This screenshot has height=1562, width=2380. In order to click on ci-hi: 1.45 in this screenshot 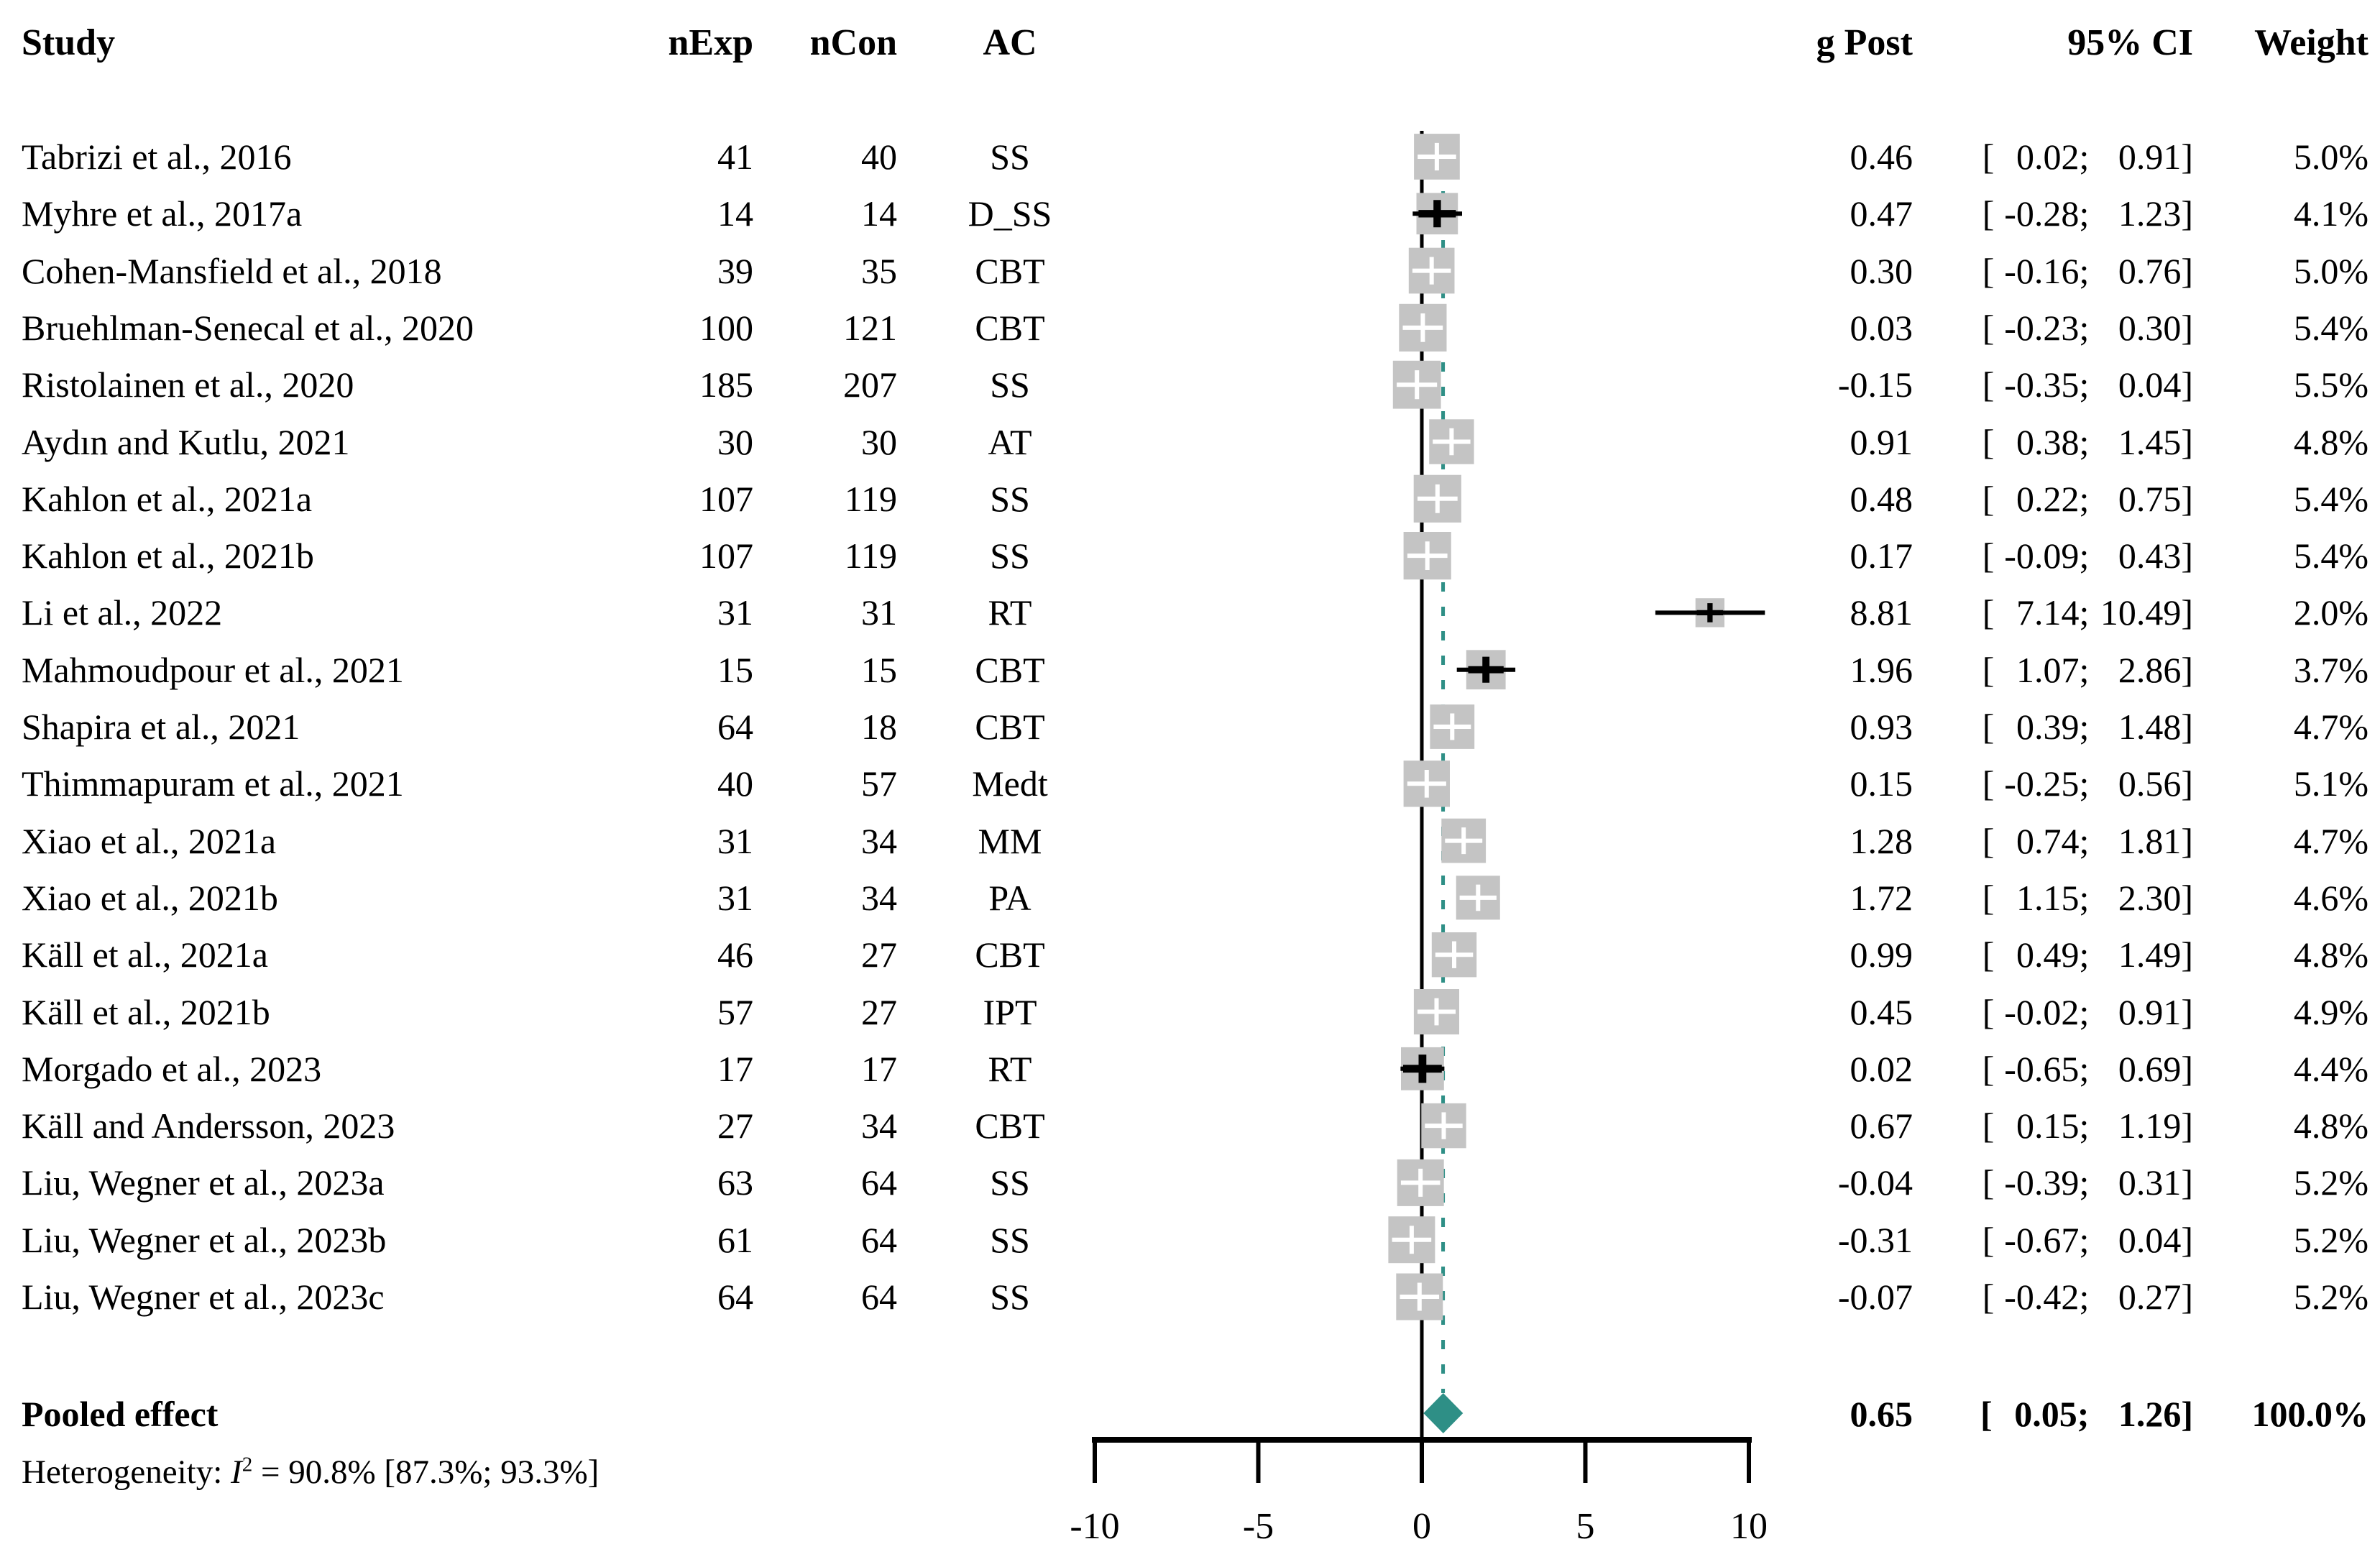, I will do `click(2150, 441)`.